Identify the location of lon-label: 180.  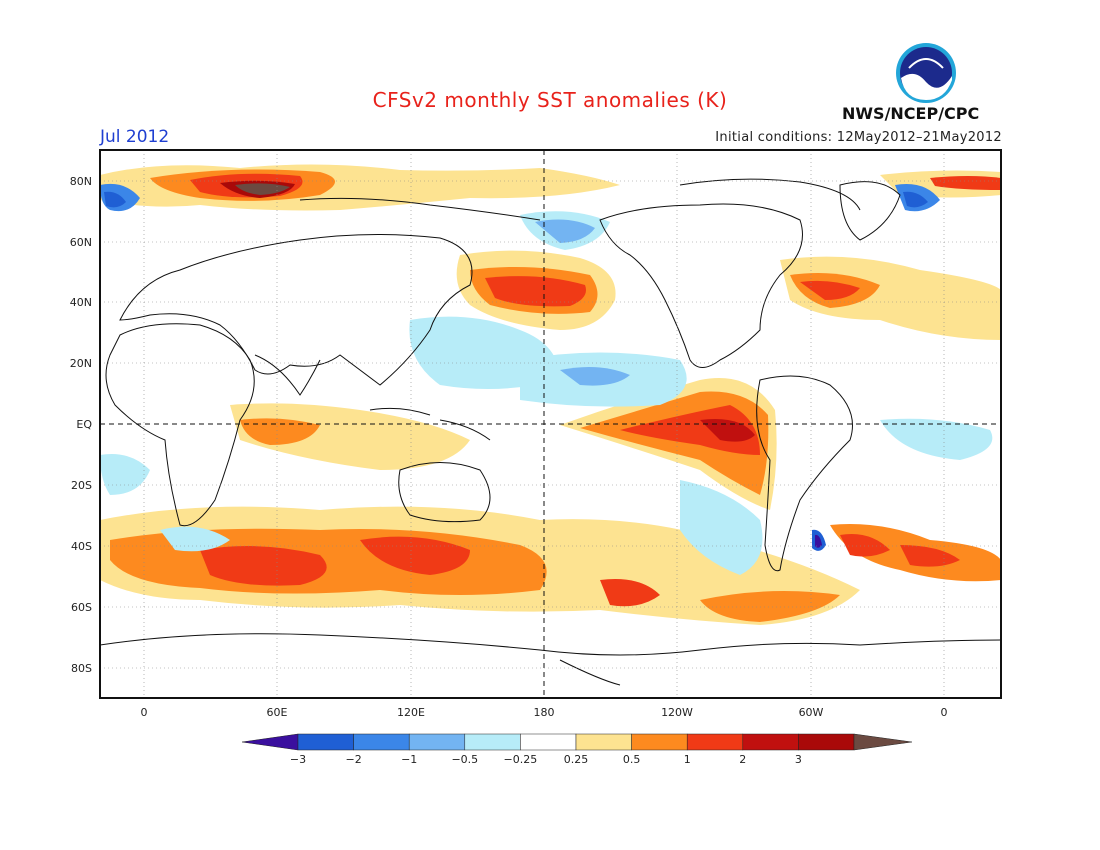
(544, 712).